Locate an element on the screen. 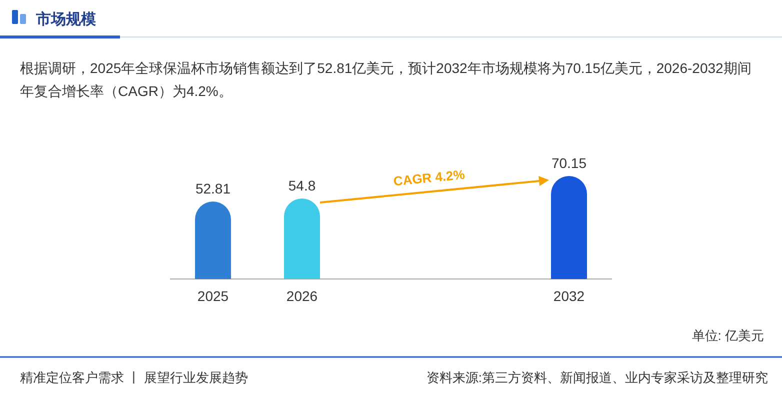 This screenshot has width=782, height=396. chart-title: 市场规模 is located at coordinates (66, 19).